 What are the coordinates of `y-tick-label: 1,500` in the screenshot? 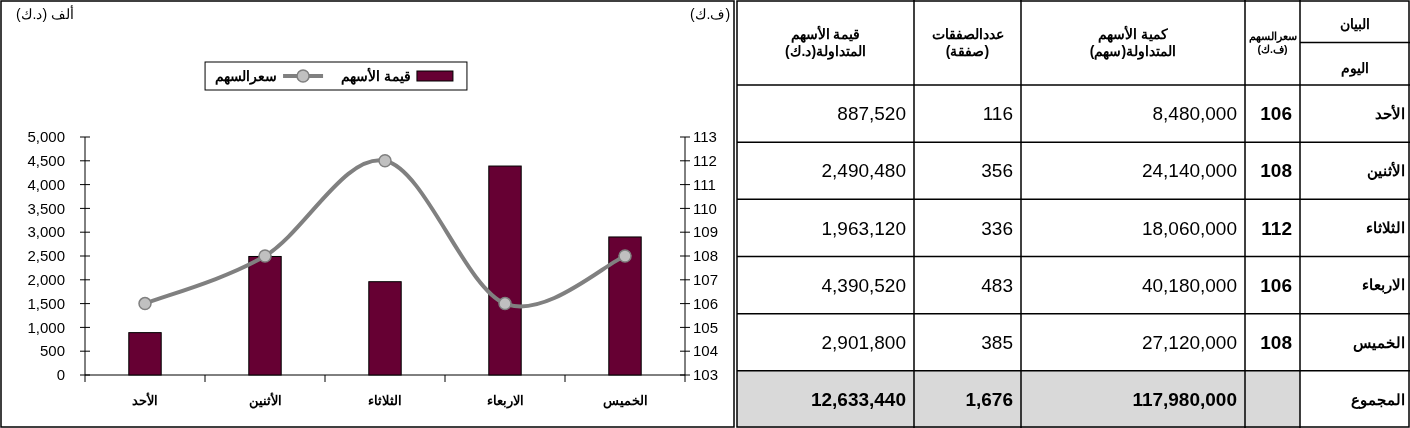 It's located at (46, 303).